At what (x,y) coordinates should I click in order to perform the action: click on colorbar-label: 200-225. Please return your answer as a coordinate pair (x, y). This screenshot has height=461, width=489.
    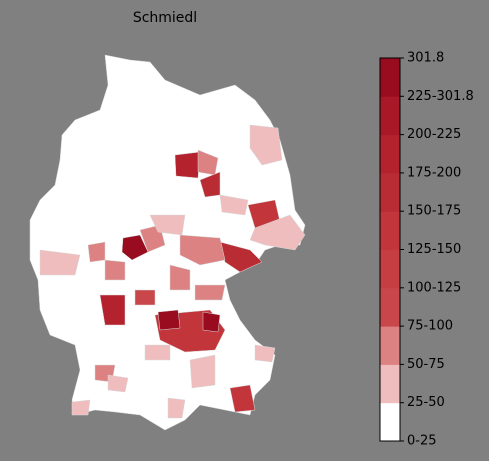
    Looking at the image, I should click on (434, 134).